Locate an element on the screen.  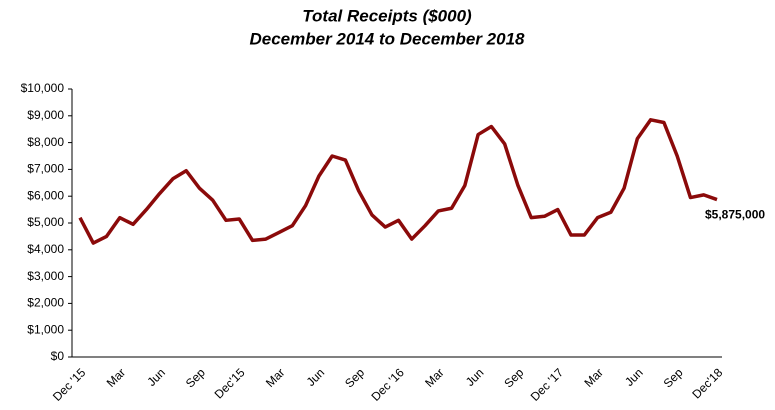
x-tick-label: Dec '16 is located at coordinates (387, 384).